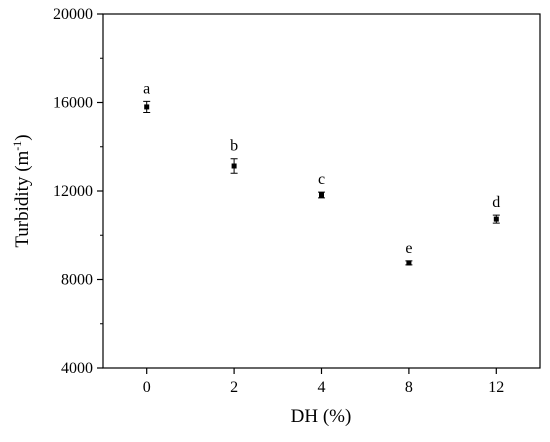  I want to click on y-tick-label: 16000, so click(73, 103).